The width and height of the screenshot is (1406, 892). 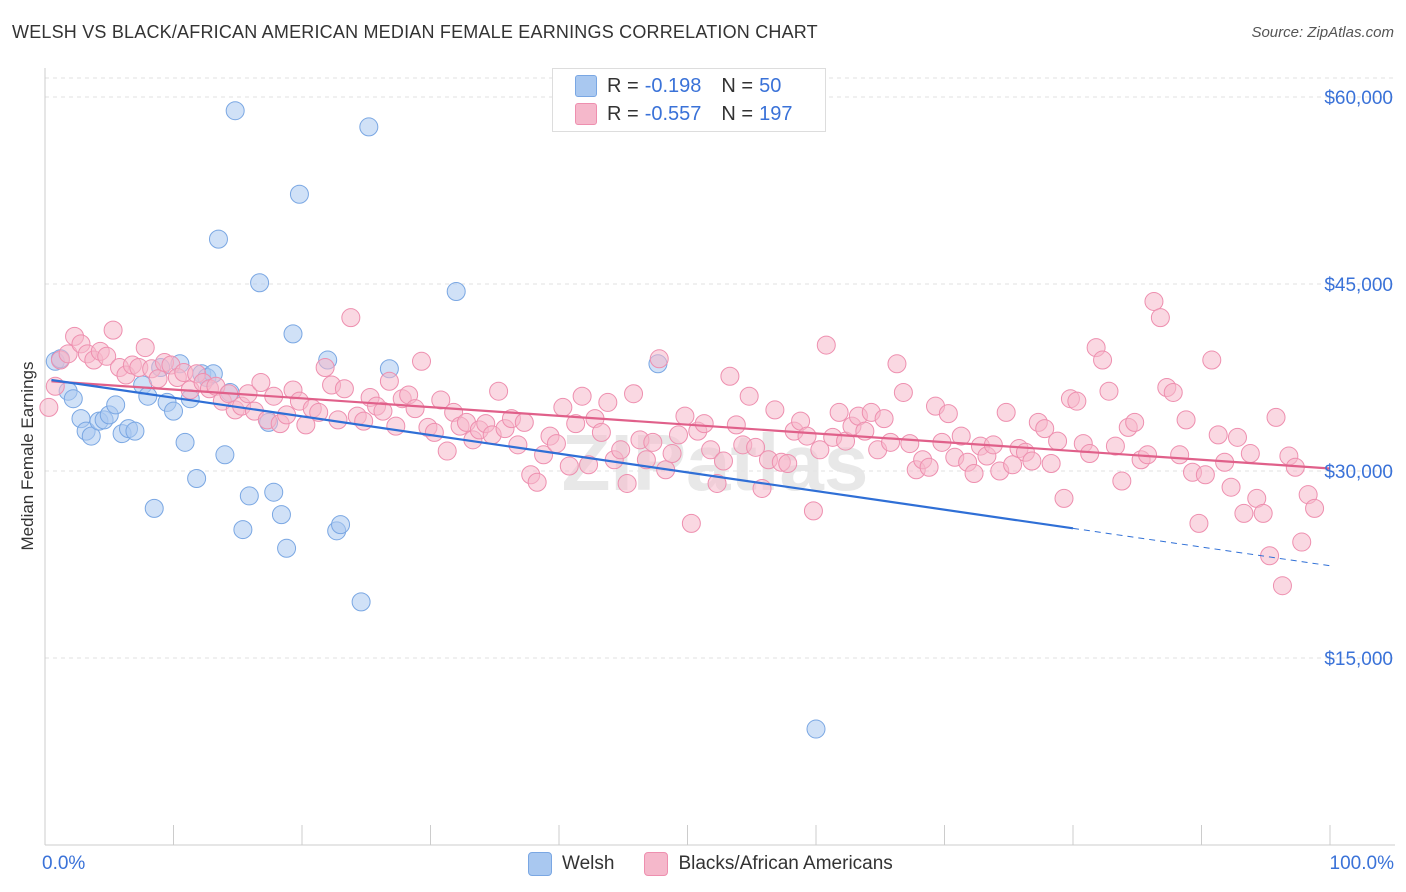 What do you see at coordinates (571, 864) in the screenshot?
I see `legend-item-welsh: Welsh` at bounding box center [571, 864].